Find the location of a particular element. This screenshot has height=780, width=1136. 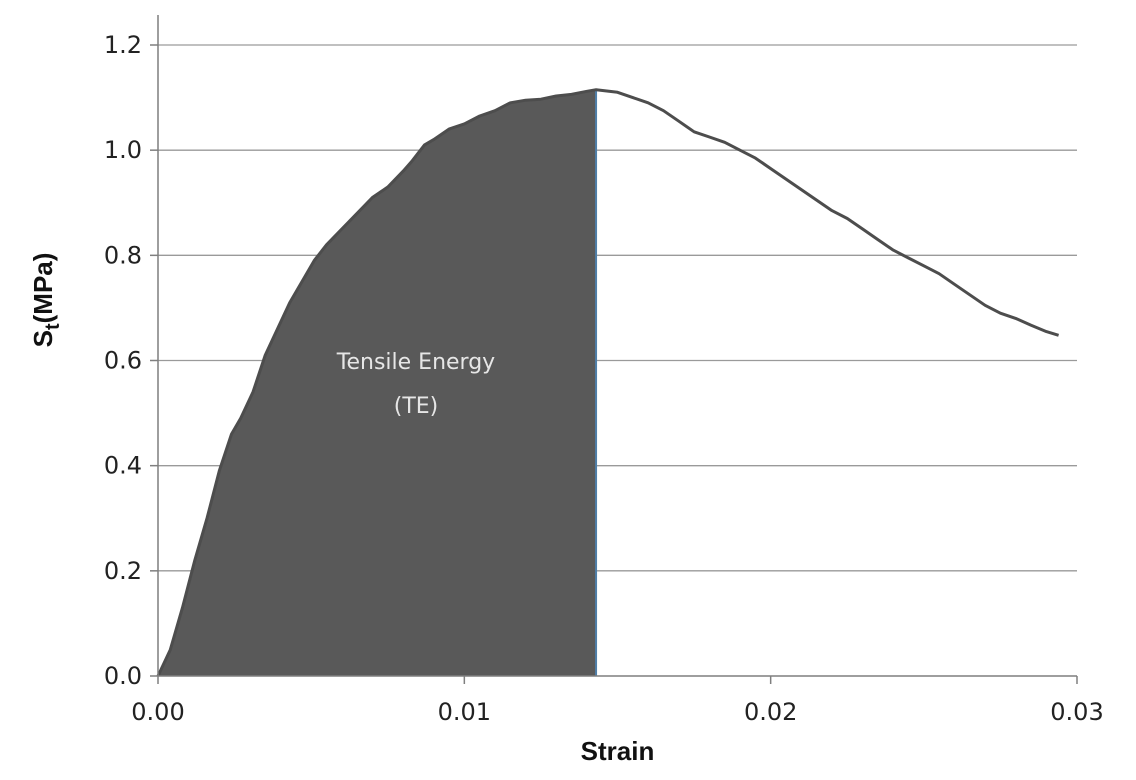

y-tick-label-0: 0.0 is located at coordinates (123, 676).